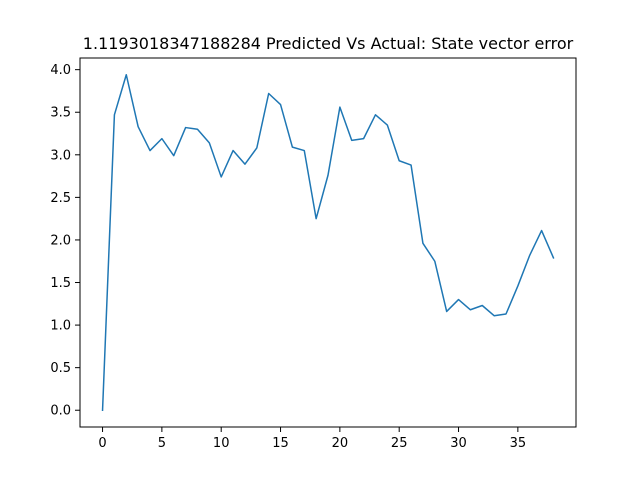 Image resolution: width=640 pixels, height=480 pixels. Describe the element at coordinates (60, 113) in the screenshot. I see `y-tick-label: 3.5` at that location.